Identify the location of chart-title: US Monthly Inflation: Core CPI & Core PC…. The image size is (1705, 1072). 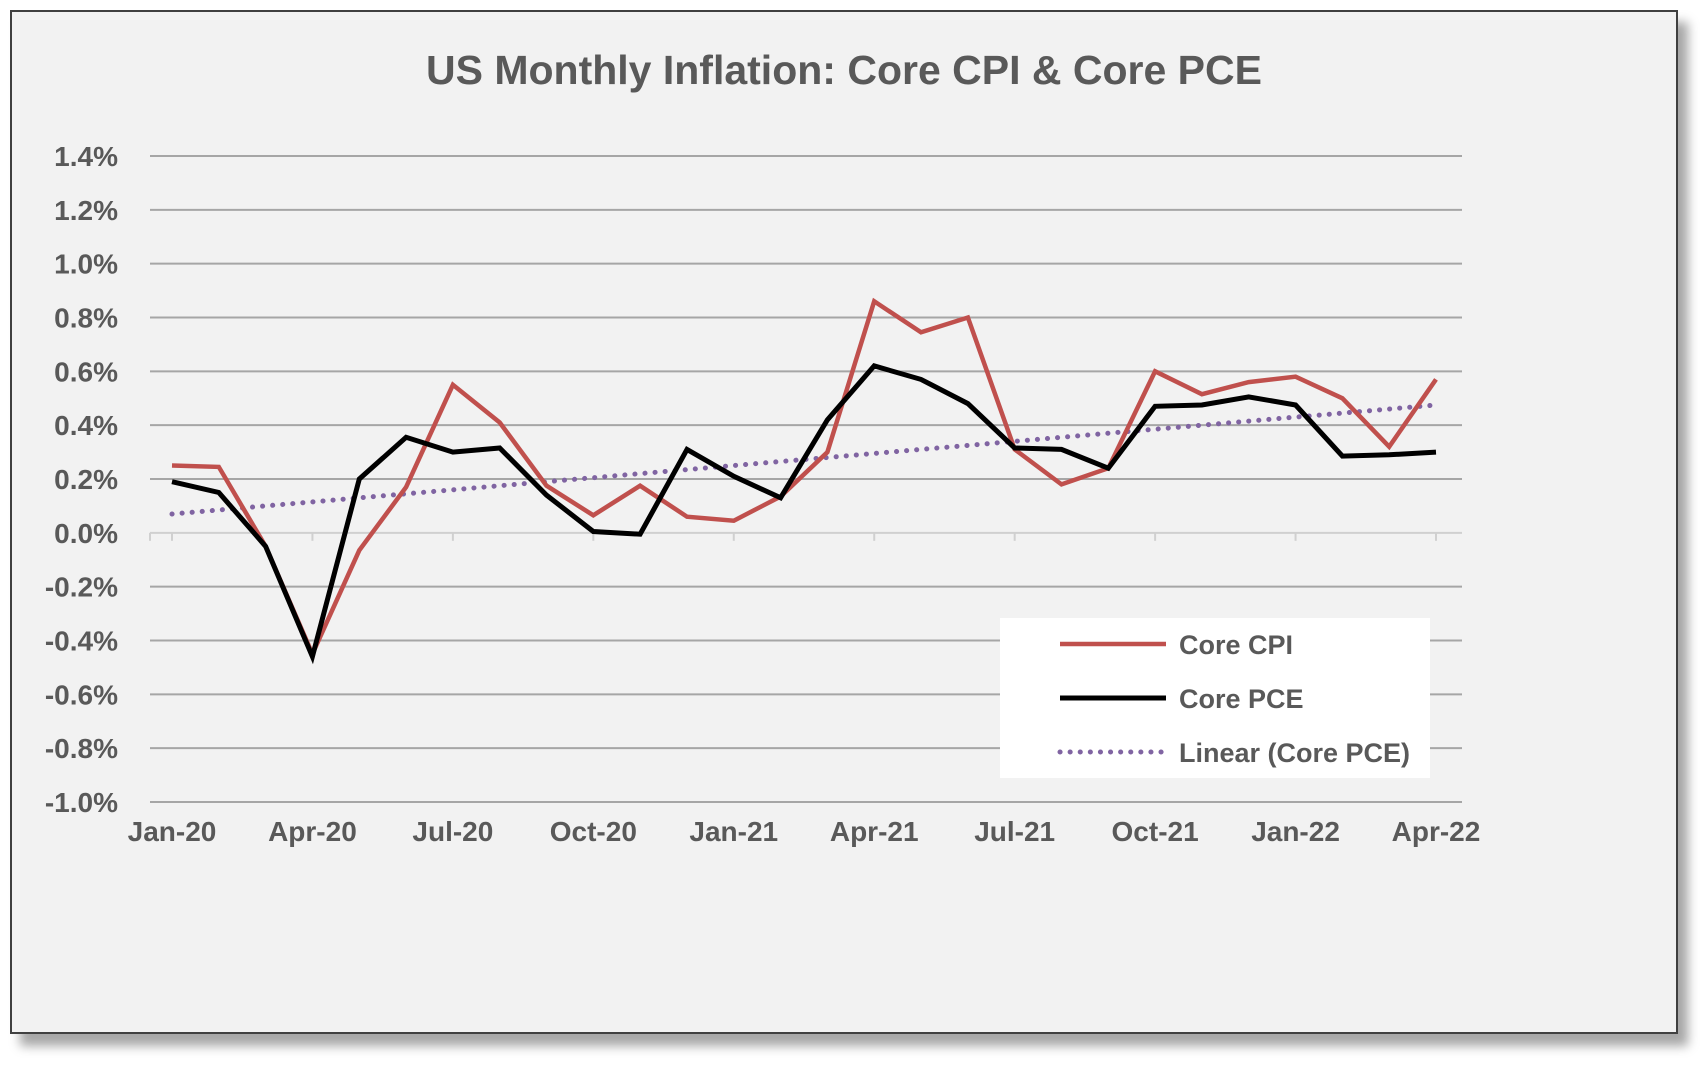
(844, 70).